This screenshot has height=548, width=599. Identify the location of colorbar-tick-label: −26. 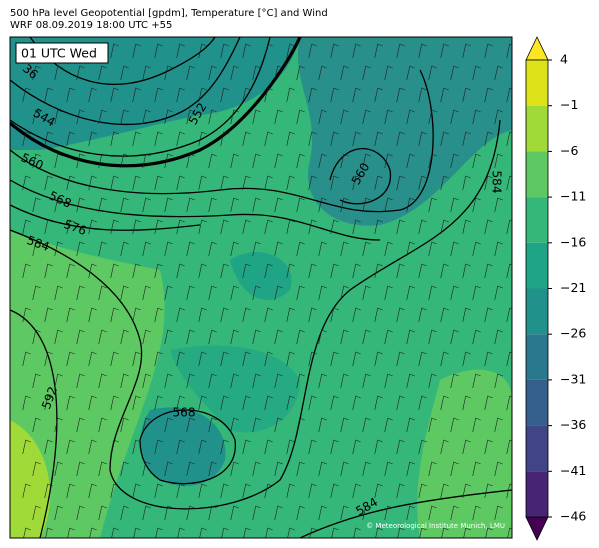
(573, 333).